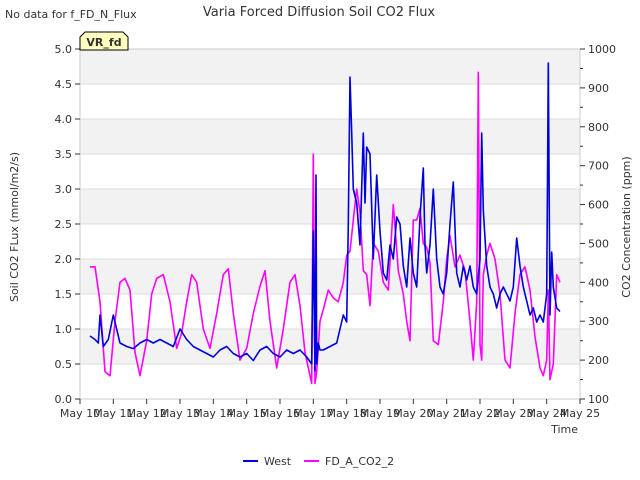 The image size is (640, 480). I want to click on x-tick-label: May 24, so click(547, 413).